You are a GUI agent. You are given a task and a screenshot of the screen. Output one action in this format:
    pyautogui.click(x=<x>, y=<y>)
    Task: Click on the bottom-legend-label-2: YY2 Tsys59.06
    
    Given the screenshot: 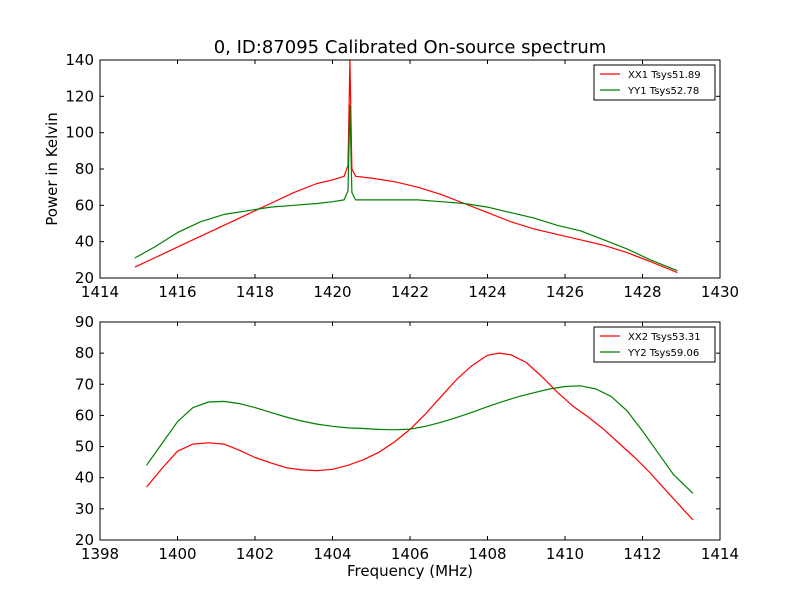 What is the action you would take?
    pyautogui.click(x=663, y=353)
    